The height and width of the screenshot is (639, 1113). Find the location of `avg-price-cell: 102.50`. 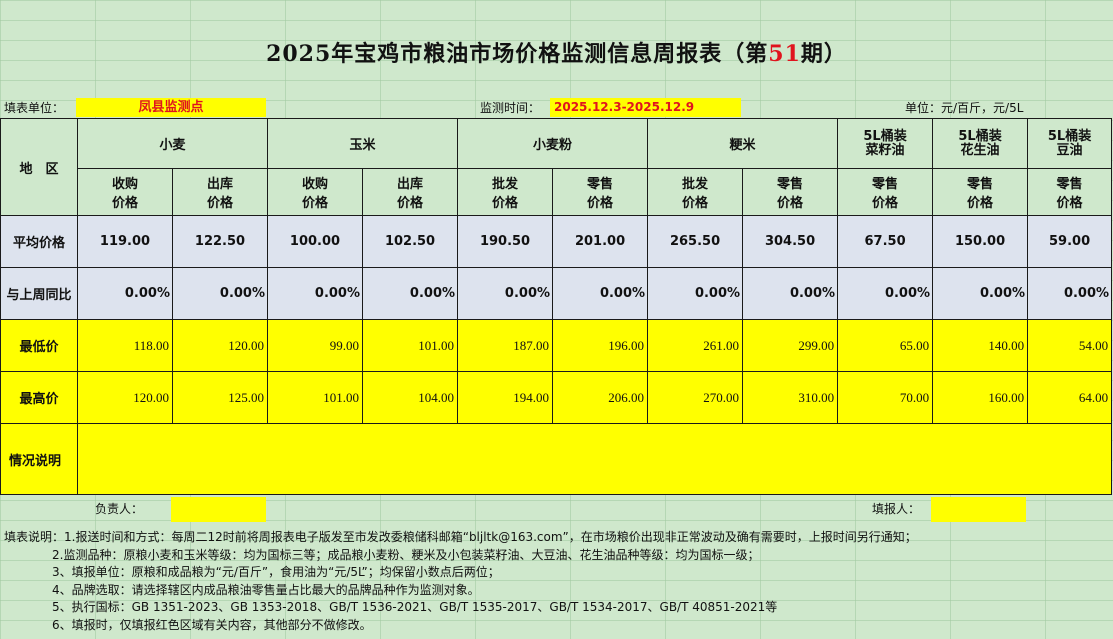

avg-price-cell: 102.50 is located at coordinates (410, 241).